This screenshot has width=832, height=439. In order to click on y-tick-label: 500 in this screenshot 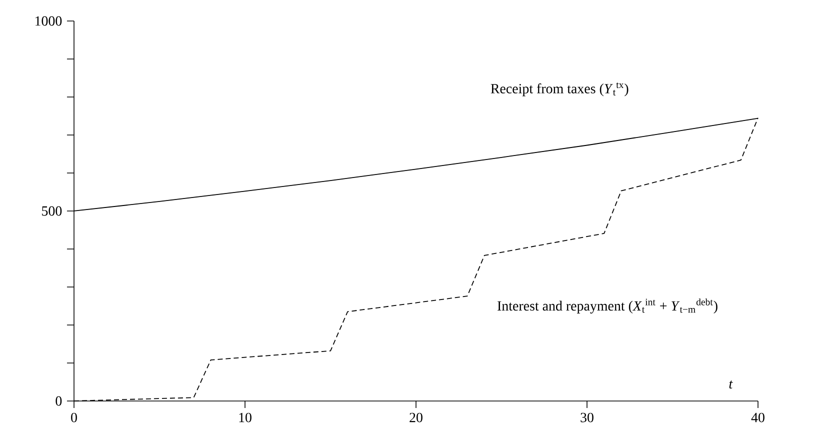, I will do `click(52, 211)`.